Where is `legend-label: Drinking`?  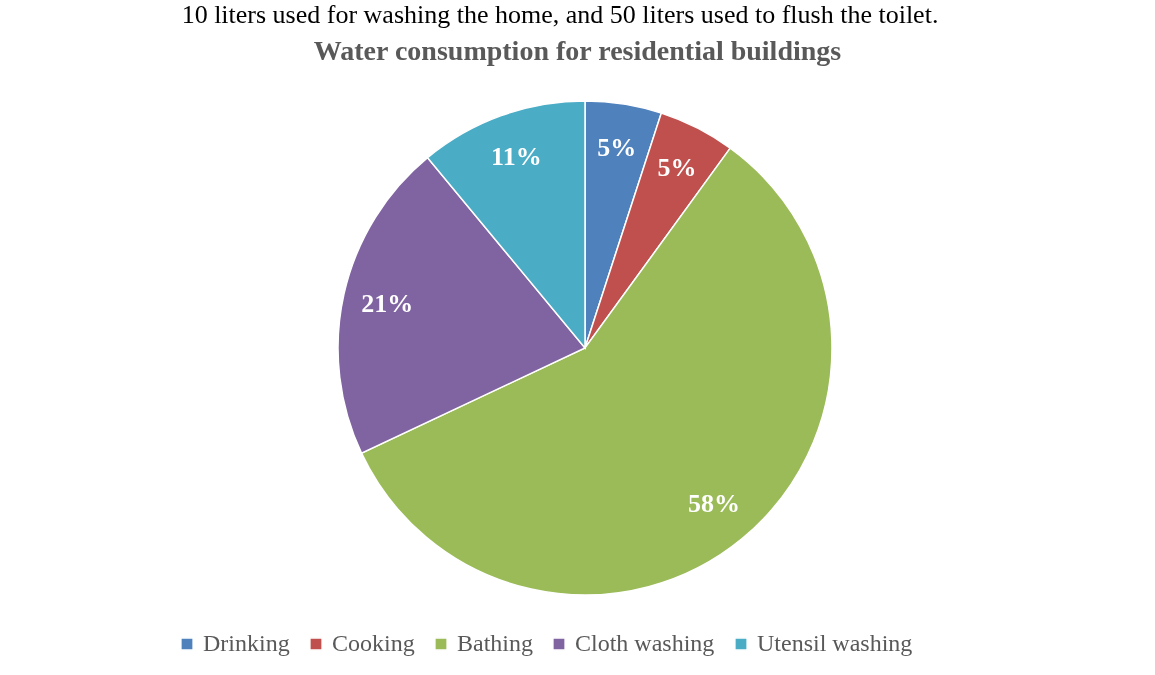
legend-label: Drinking is located at coordinates (246, 643).